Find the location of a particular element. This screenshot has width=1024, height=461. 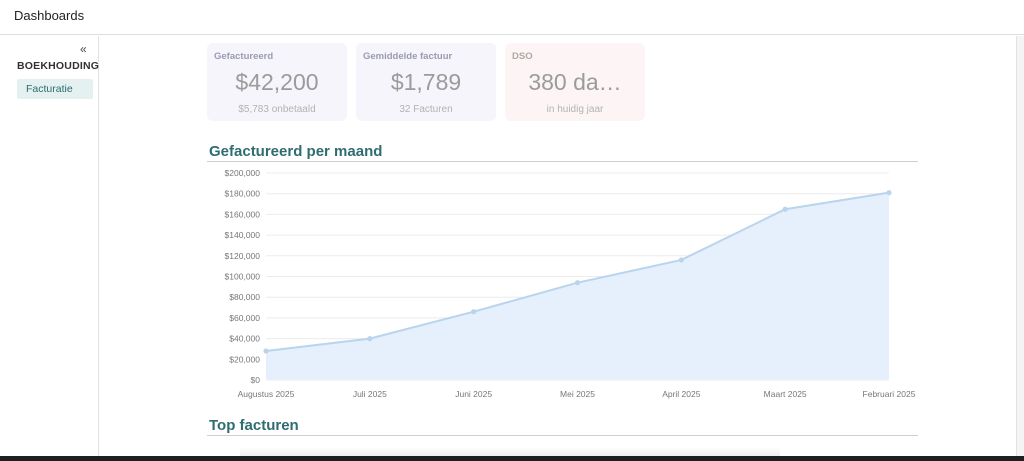

x-tick-label: Augustus 2025 is located at coordinates (266, 394).